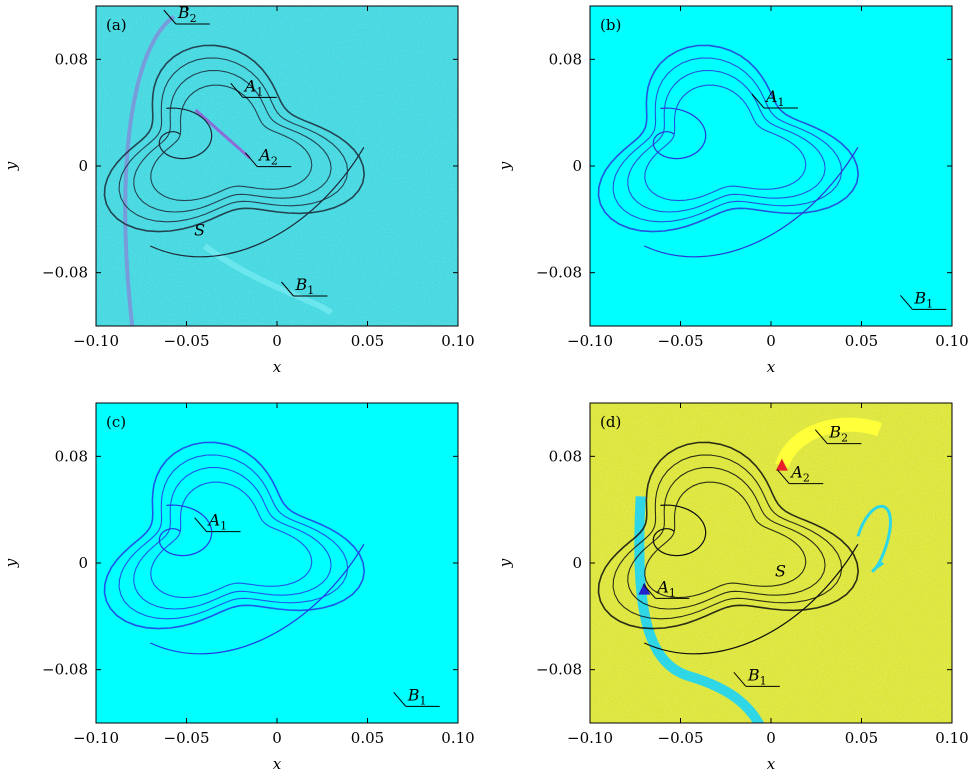 The image size is (973, 776). Describe the element at coordinates (199, 229) in the screenshot. I see `annotation-label: S` at that location.